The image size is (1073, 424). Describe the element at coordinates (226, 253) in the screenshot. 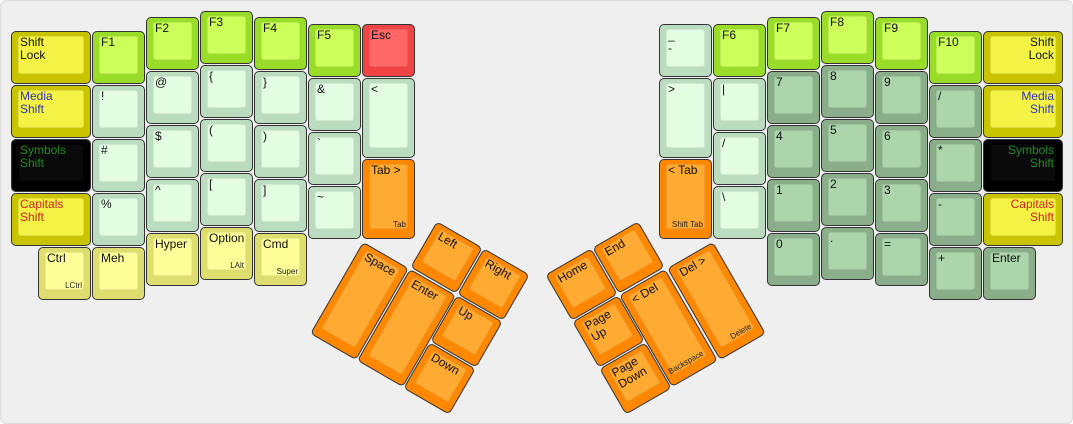

I see `key-option: Option LAlt` at that location.